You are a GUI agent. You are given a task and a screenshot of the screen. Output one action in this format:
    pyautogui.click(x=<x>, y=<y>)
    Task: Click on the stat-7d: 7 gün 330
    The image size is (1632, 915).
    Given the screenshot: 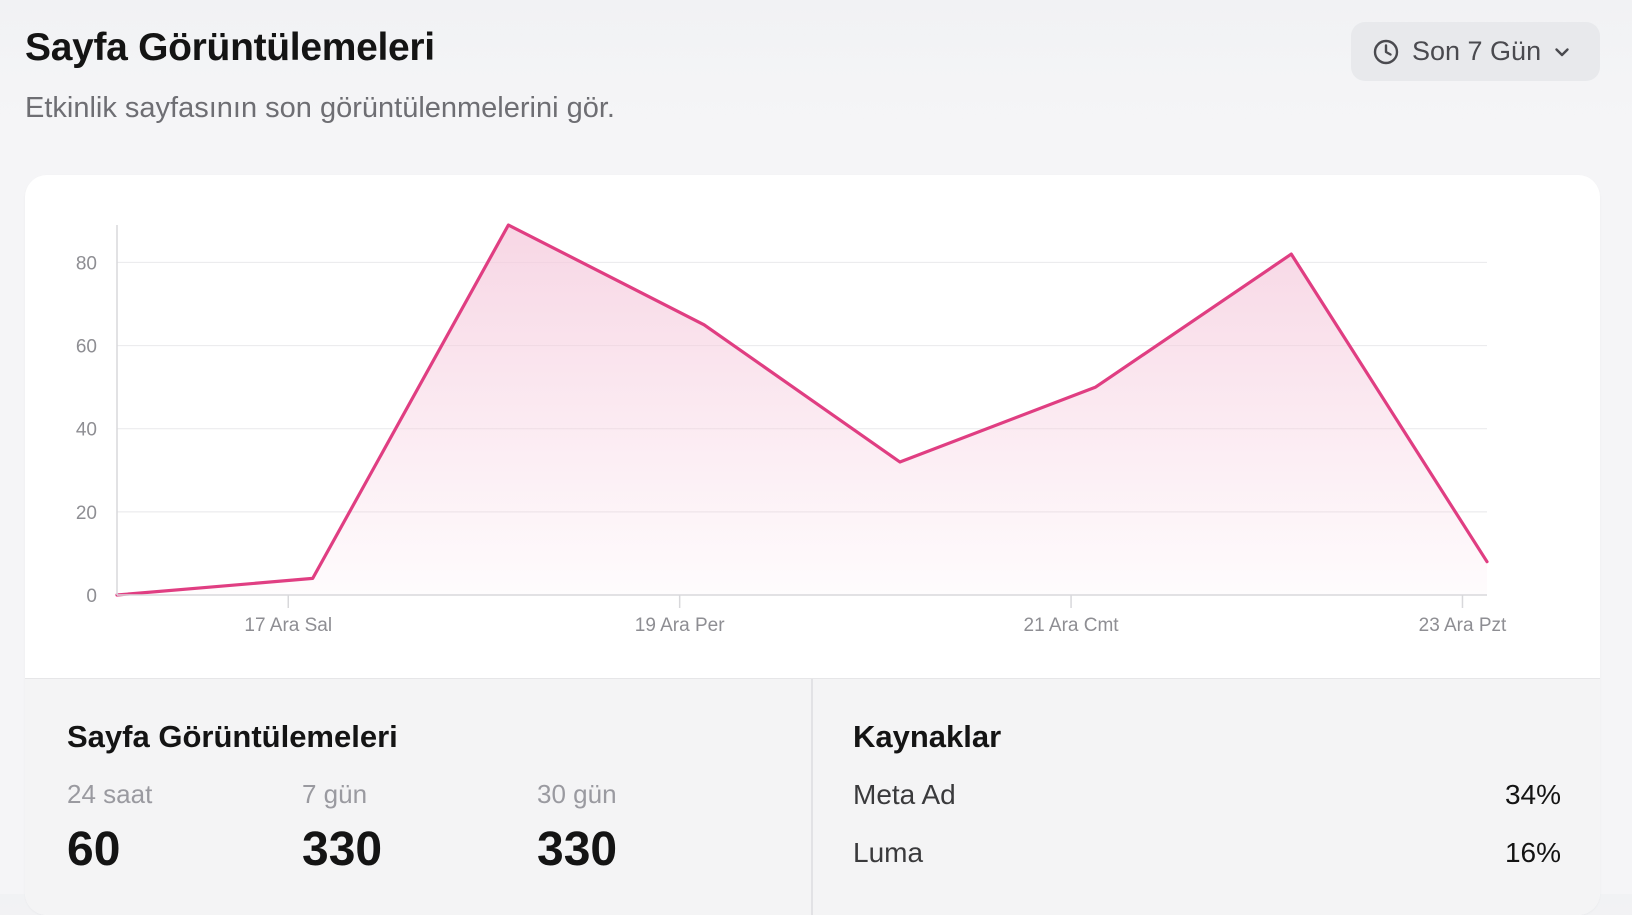 What is the action you would take?
    pyautogui.click(x=342, y=828)
    